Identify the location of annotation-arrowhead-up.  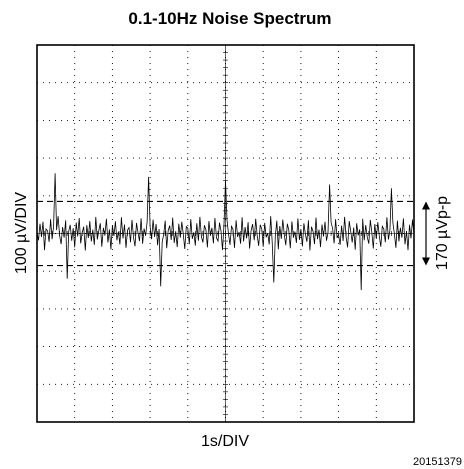
(426, 205).